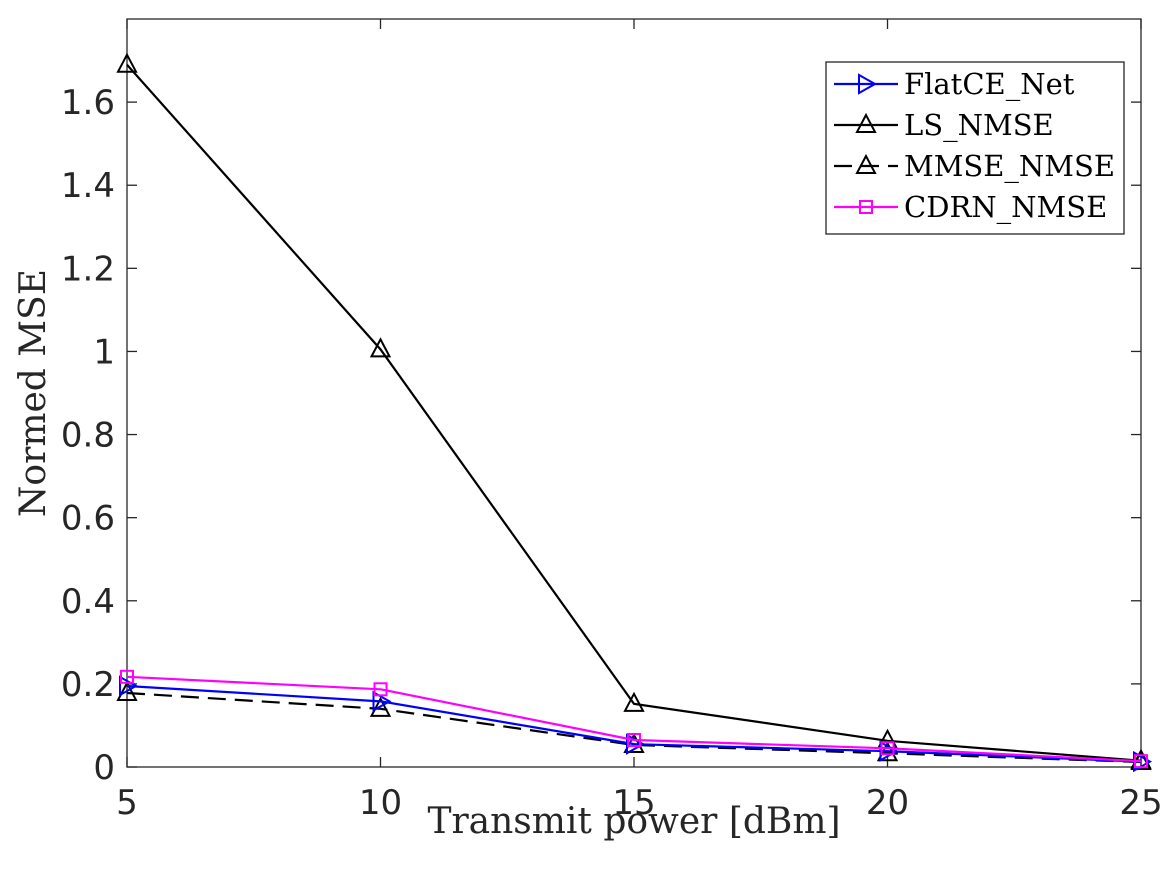 The image size is (1167, 875). What do you see at coordinates (887, 803) in the screenshot?
I see `x-tick-label: 20` at bounding box center [887, 803].